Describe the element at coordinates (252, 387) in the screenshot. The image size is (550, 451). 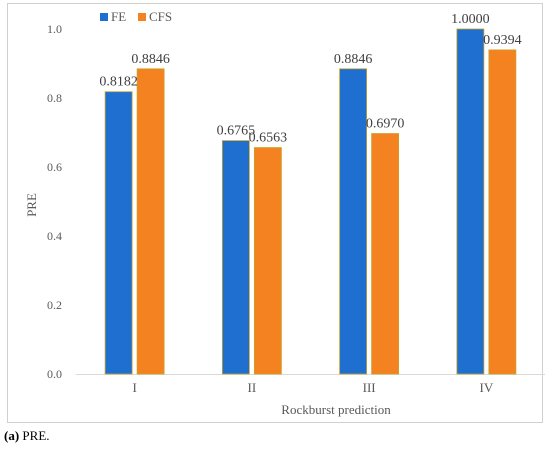
I see `x-tick-label: II` at that location.